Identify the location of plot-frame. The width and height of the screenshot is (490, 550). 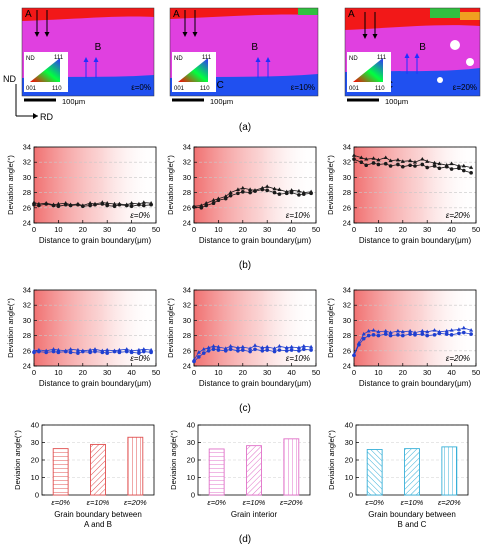
(255, 328).